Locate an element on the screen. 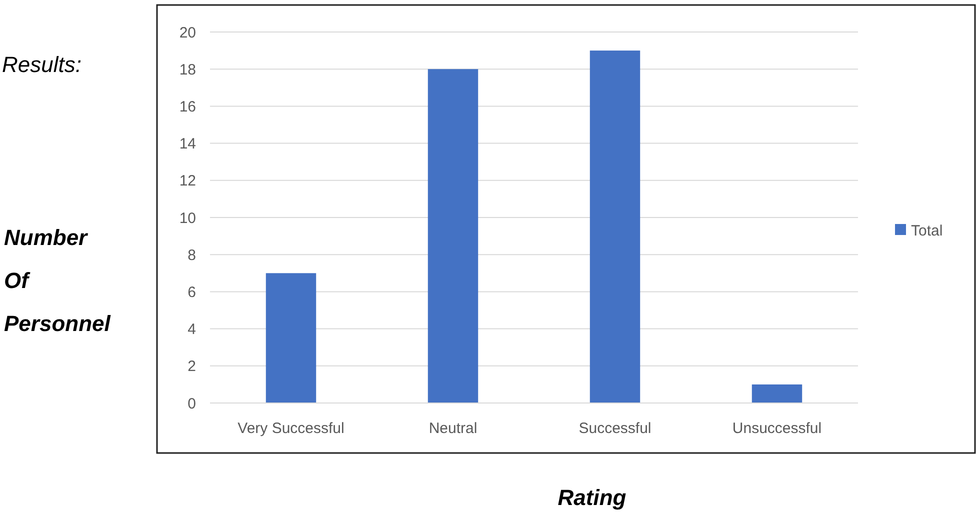 This screenshot has width=980, height=512. x-tick-label: Neutral is located at coordinates (453, 428).